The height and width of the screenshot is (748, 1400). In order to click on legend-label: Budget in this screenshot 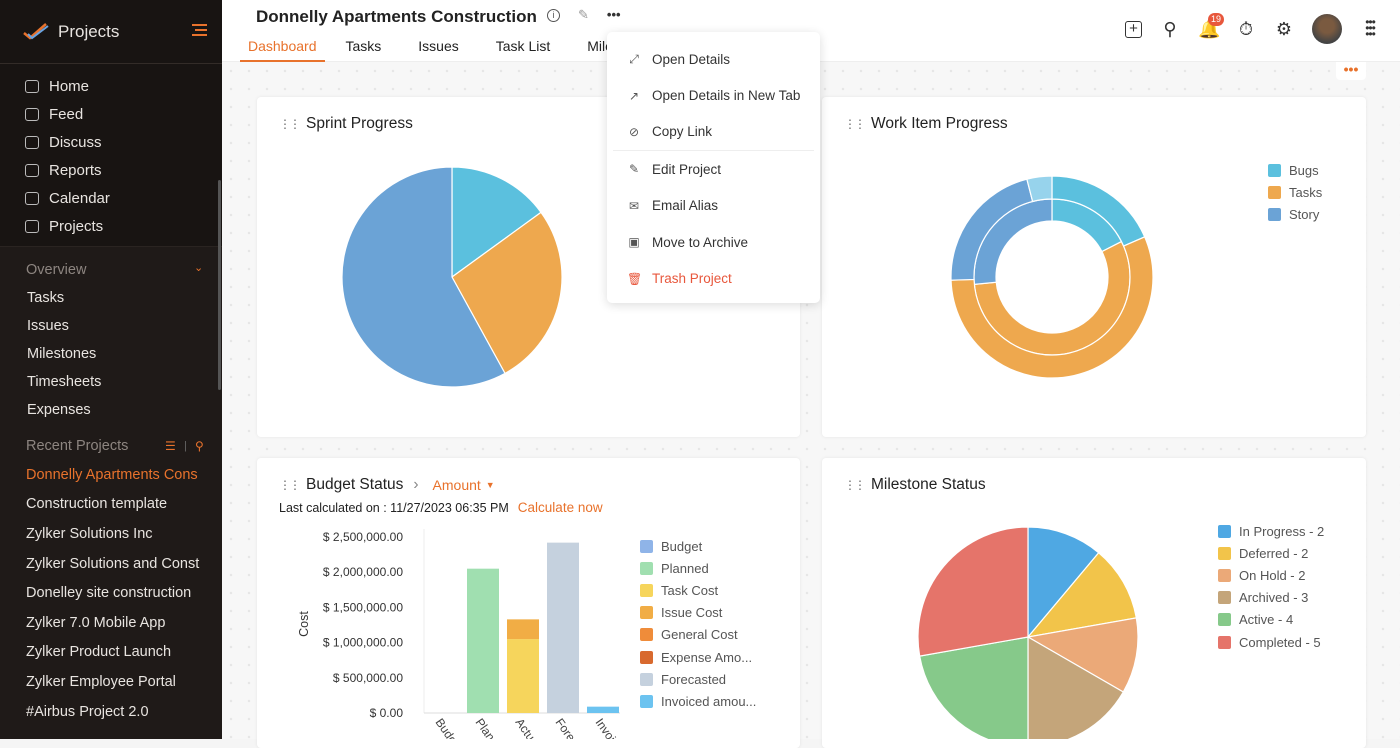, I will do `click(682, 546)`.